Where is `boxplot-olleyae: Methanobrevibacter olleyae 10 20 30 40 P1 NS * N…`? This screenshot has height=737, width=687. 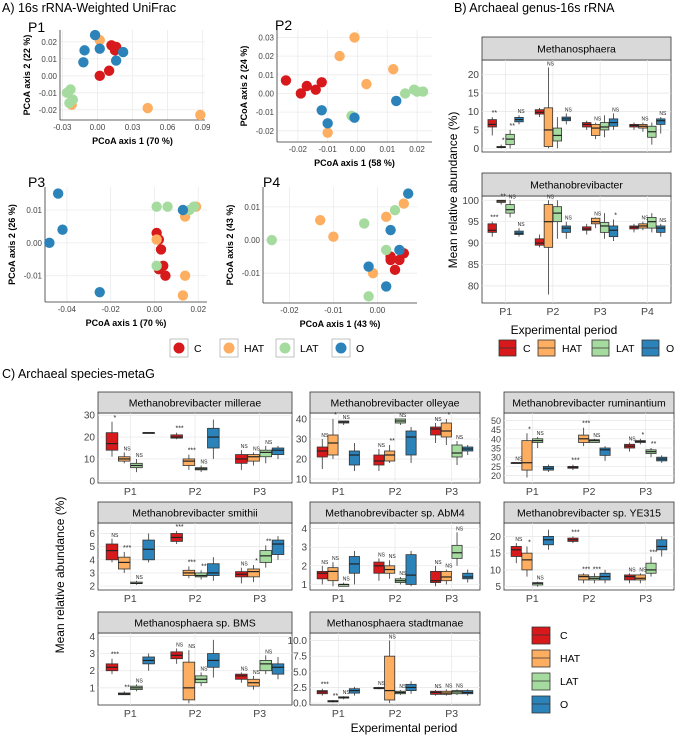
boxplot-olleyae: Methanobrevibacter olleyae 10 20 30 40 P1 NS * N… is located at coordinates (388, 444).